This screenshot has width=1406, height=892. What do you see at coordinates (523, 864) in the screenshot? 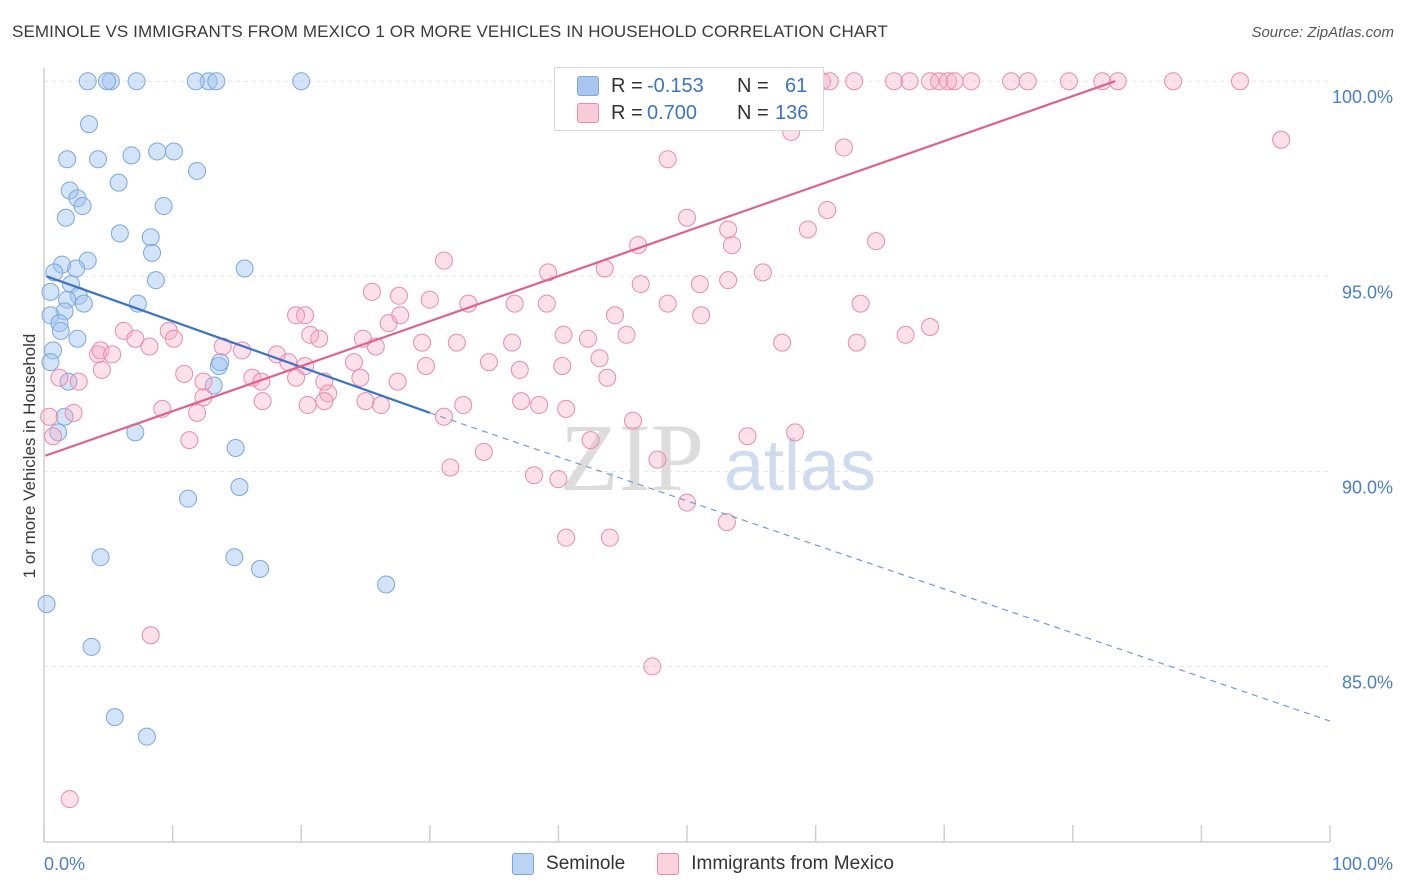
I see `legend-swatch-seminole` at bounding box center [523, 864].